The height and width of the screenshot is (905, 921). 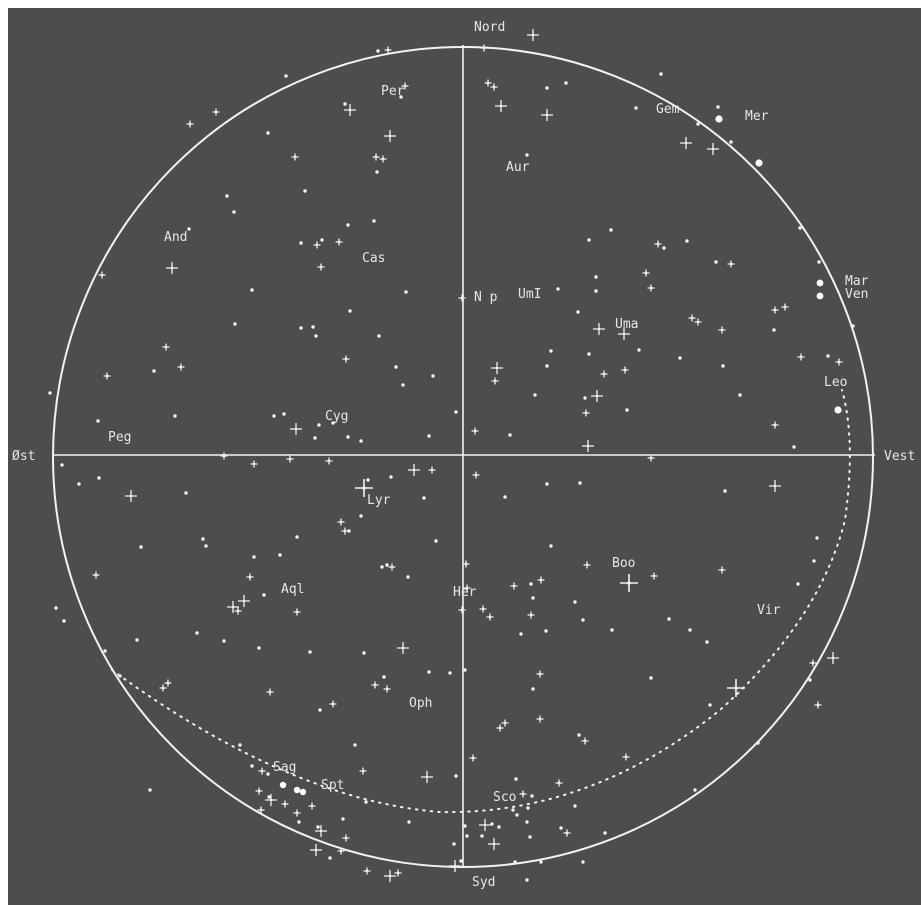 What do you see at coordinates (465, 592) in the screenshot?
I see `constellation-label-her: Her` at bounding box center [465, 592].